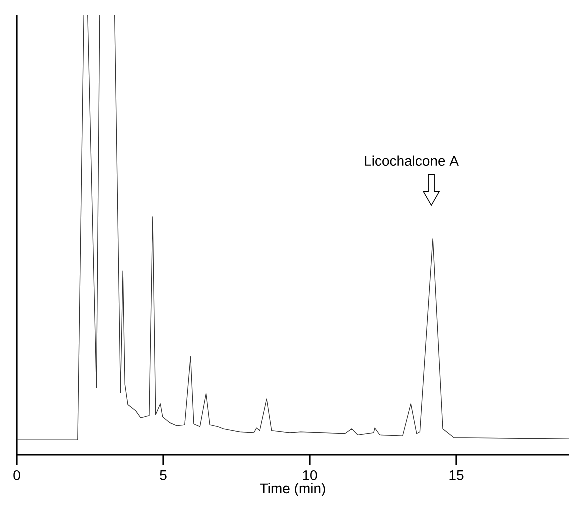 The width and height of the screenshot is (569, 527). Describe the element at coordinates (457, 475) in the screenshot. I see `x-tick-label: 15` at that location.